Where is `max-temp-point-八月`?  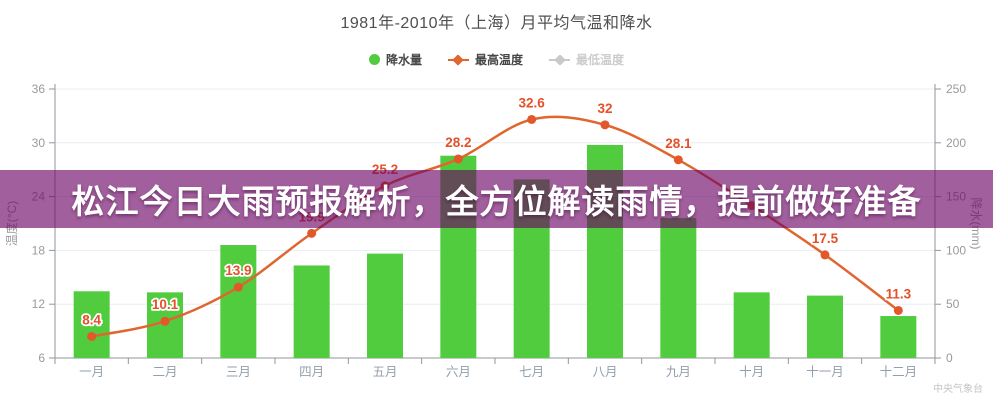
max-temp-point-八月 is located at coordinates (605, 125).